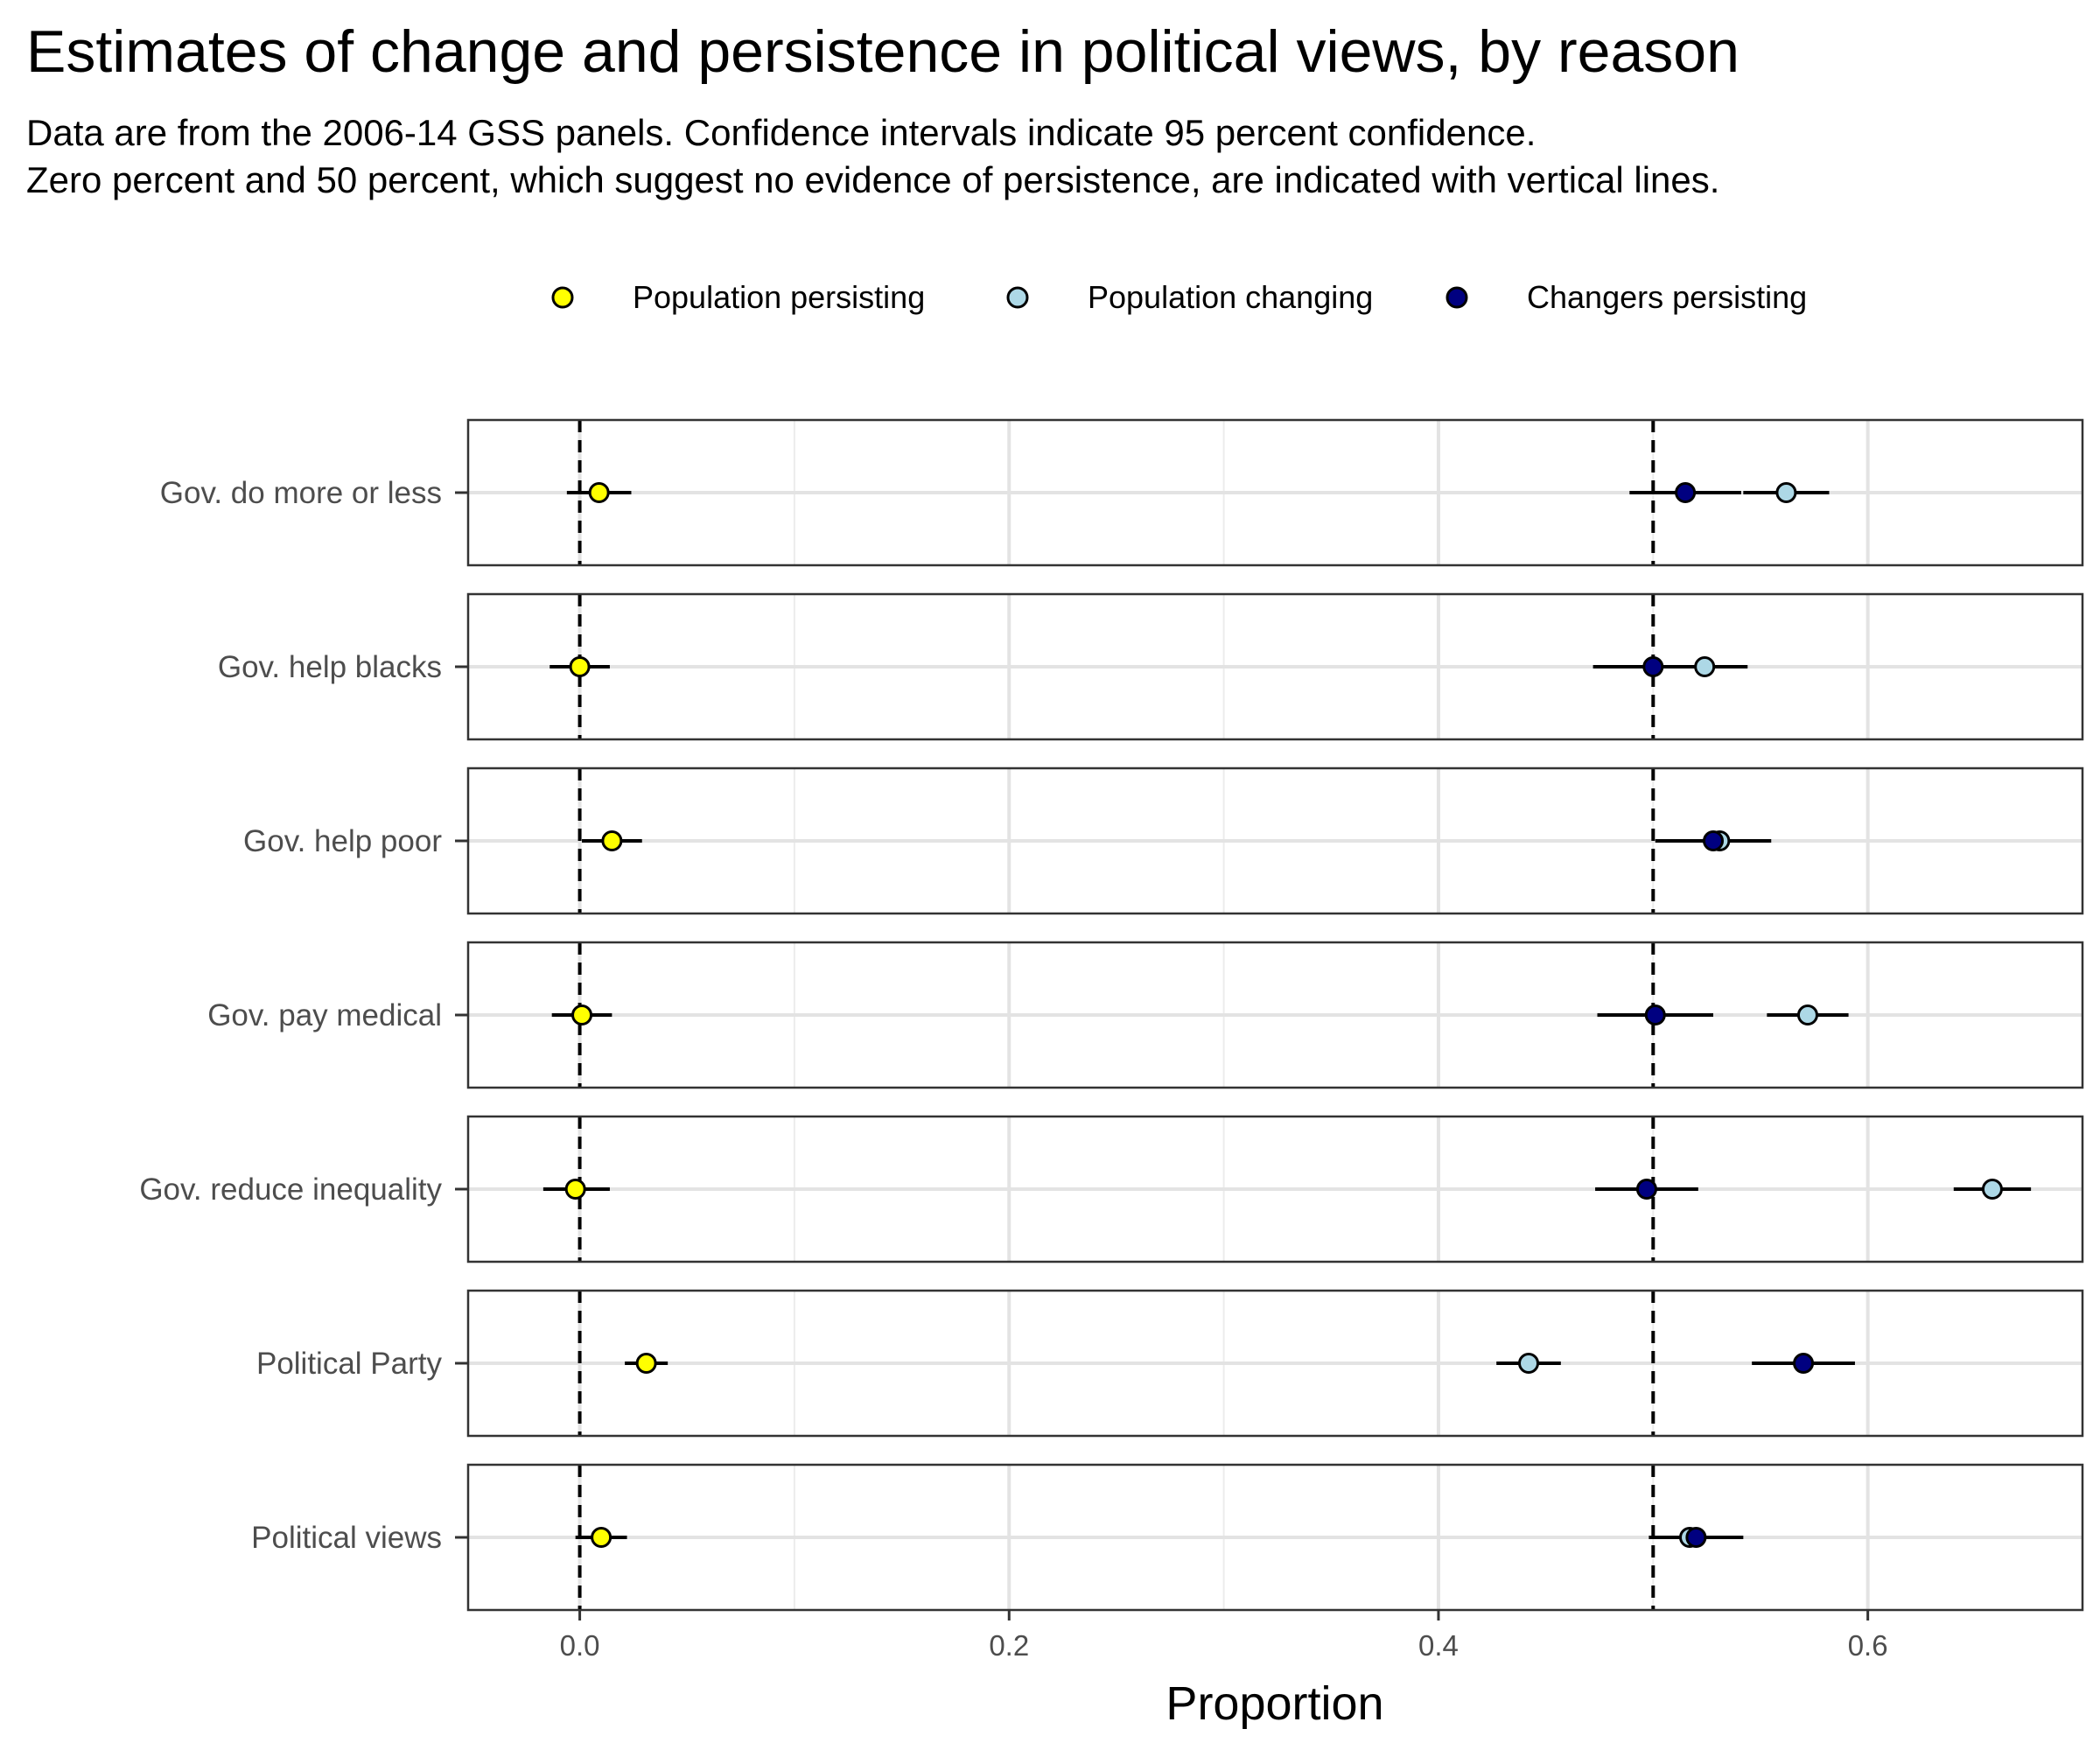 This screenshot has height=1750, width=2100. I want to click on point-gov-reduce-inequality-changers-persisting, so click(1646, 1189).